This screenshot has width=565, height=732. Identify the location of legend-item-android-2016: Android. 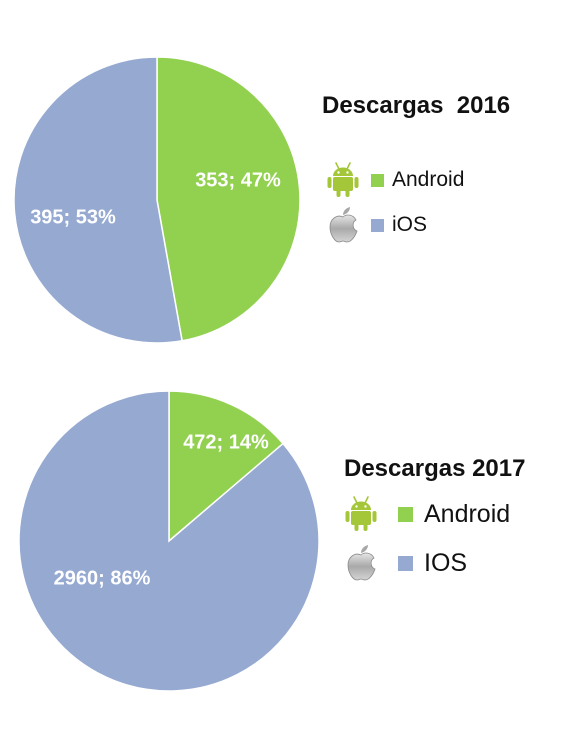
(395, 180).